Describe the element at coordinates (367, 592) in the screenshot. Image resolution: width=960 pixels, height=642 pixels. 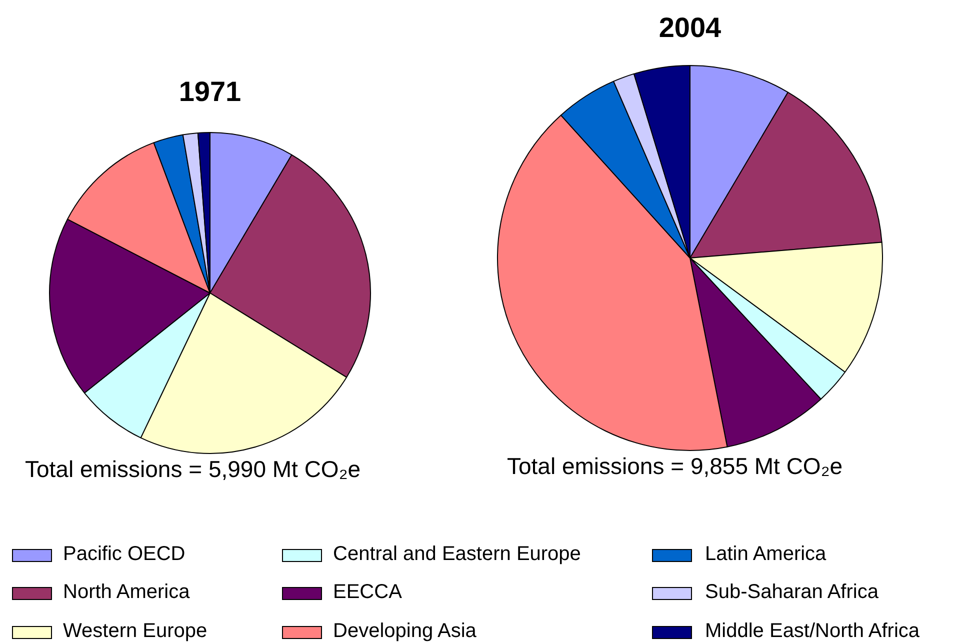
I see `legend-label: EECCA` at that location.